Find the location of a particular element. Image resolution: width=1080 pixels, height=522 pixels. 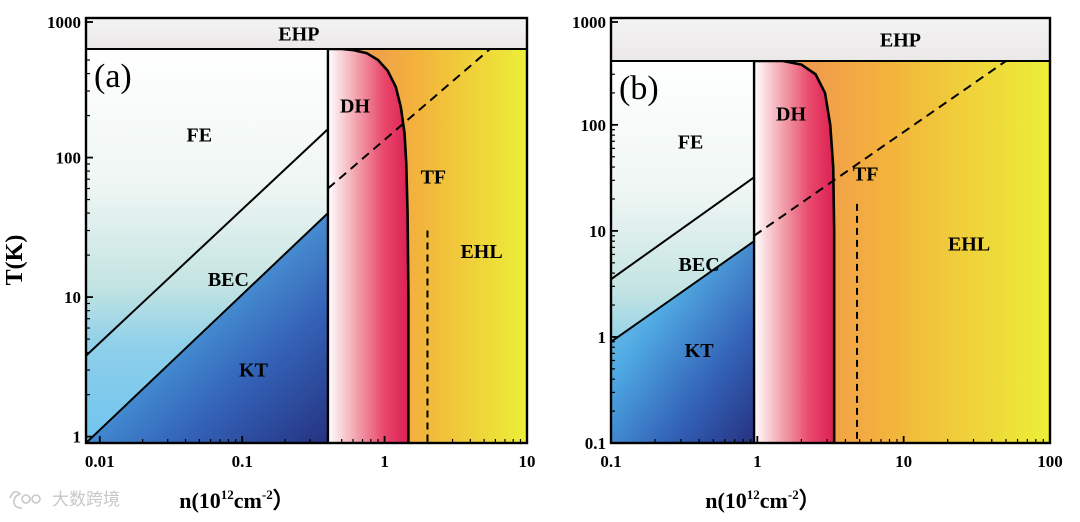

x-ticks: 0.1 1 10 100 is located at coordinates (831, 453).